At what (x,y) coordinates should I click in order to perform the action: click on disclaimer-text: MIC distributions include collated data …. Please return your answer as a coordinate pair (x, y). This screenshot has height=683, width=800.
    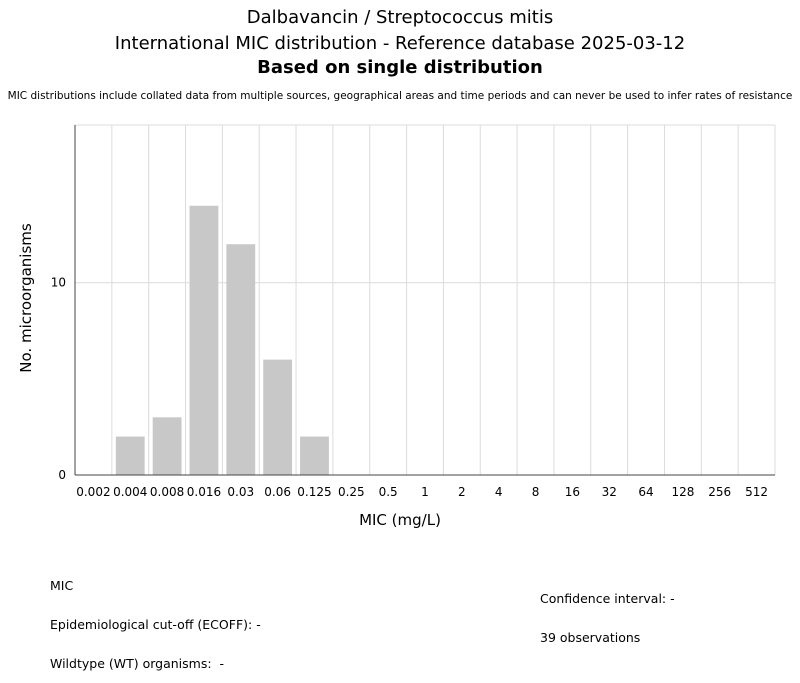
    Looking at the image, I should click on (400, 96).